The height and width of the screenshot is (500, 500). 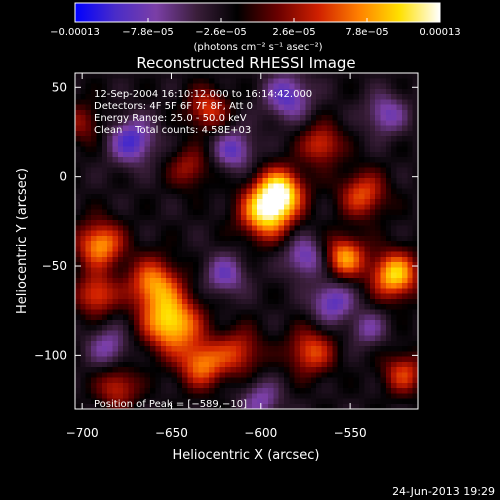 I want to click on x-axis-label: Heliocentric X (arcsec), so click(x=246, y=455).